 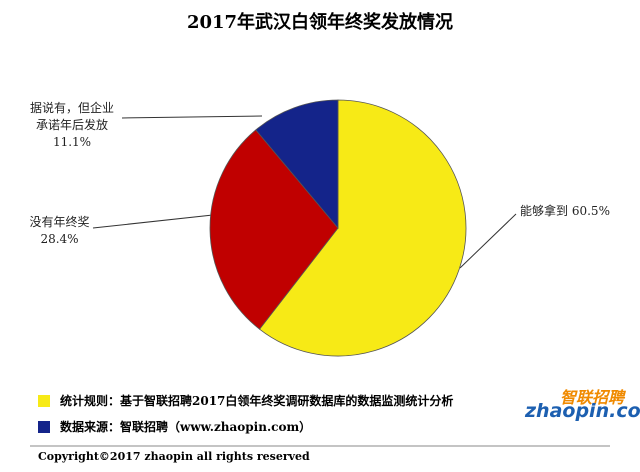 What do you see at coordinates (544, 211) in the screenshot?
I see `category-label: 能够拿到` at bounding box center [544, 211].